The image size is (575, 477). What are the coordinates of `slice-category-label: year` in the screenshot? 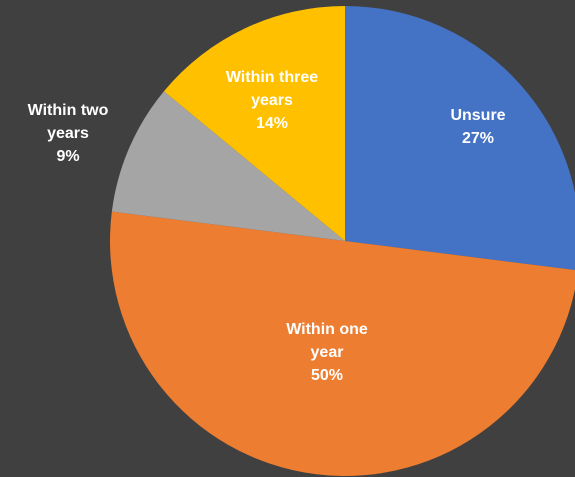 It's located at (327, 352).